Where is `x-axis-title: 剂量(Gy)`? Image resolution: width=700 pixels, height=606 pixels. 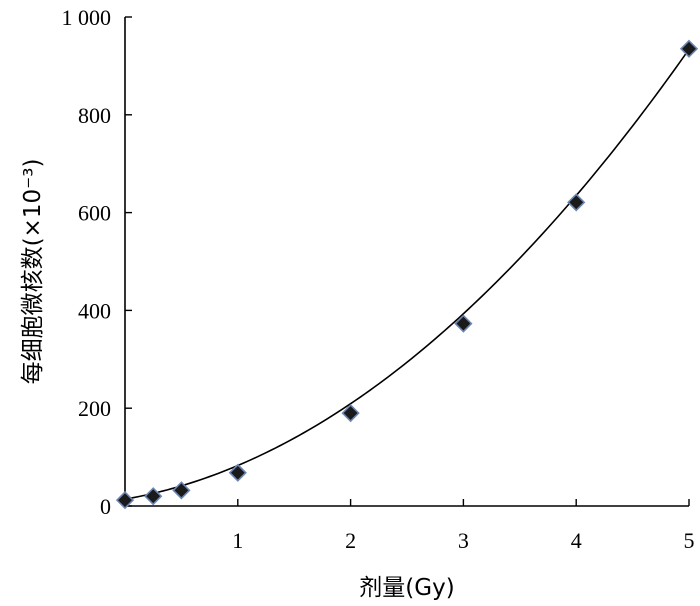
x-axis-title: 剂量(Gy) is located at coordinates (406, 588).